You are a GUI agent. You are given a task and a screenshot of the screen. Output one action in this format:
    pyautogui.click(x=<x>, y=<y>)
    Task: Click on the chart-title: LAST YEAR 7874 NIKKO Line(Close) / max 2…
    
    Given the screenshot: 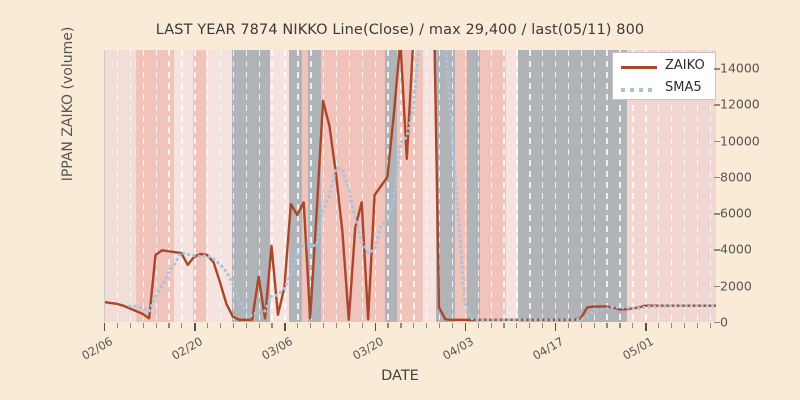 What is the action you would take?
    pyautogui.click(x=400, y=30)
    